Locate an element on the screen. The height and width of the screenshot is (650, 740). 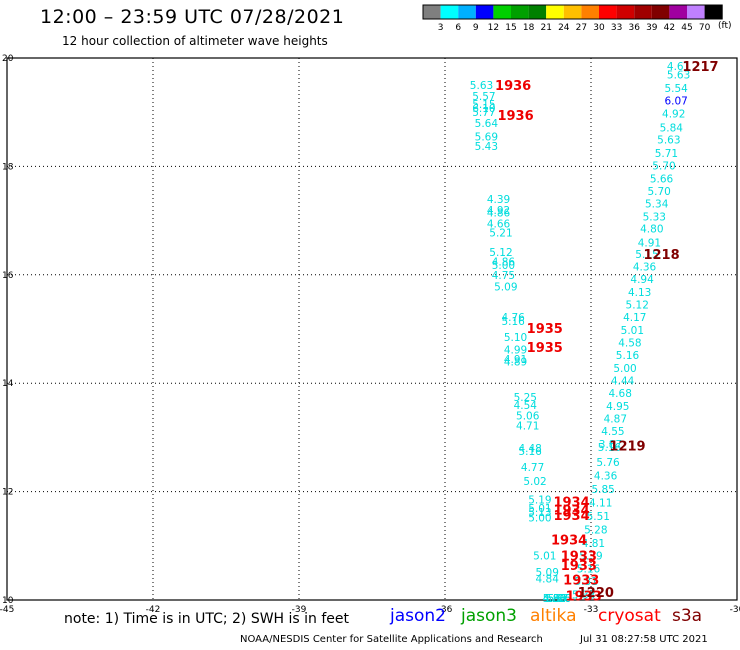
colorbar-tick-label: 6 is located at coordinates (458, 28).